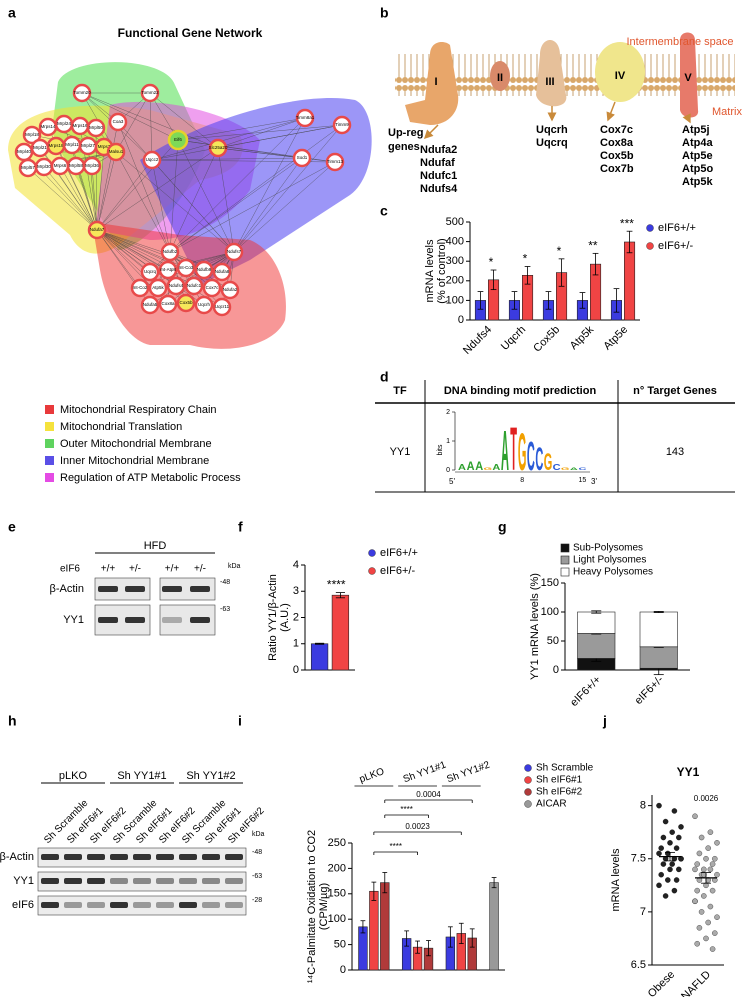  What do you see at coordinates (440, 449) in the screenshot?
I see `axis-label: bits` at bounding box center [440, 449].